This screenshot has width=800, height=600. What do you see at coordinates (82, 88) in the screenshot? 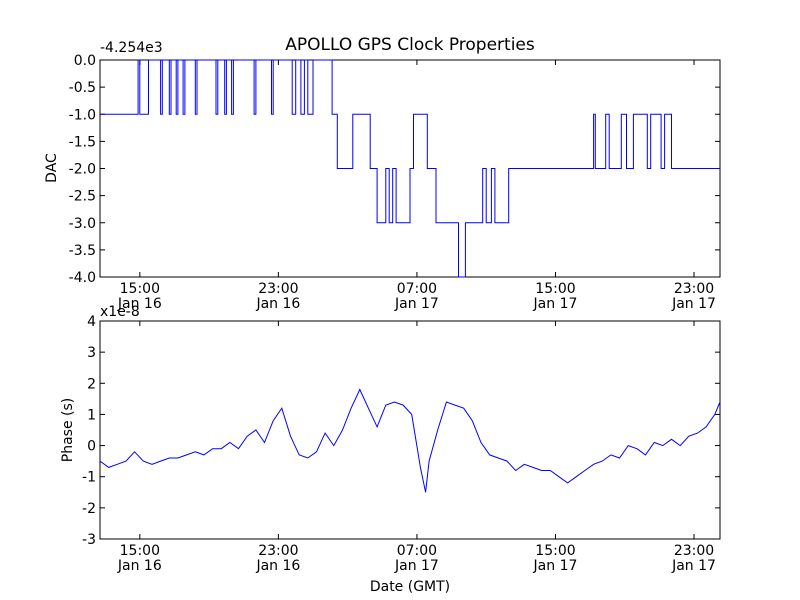
I see `dac-ytick-label: -0.5` at bounding box center [82, 88].